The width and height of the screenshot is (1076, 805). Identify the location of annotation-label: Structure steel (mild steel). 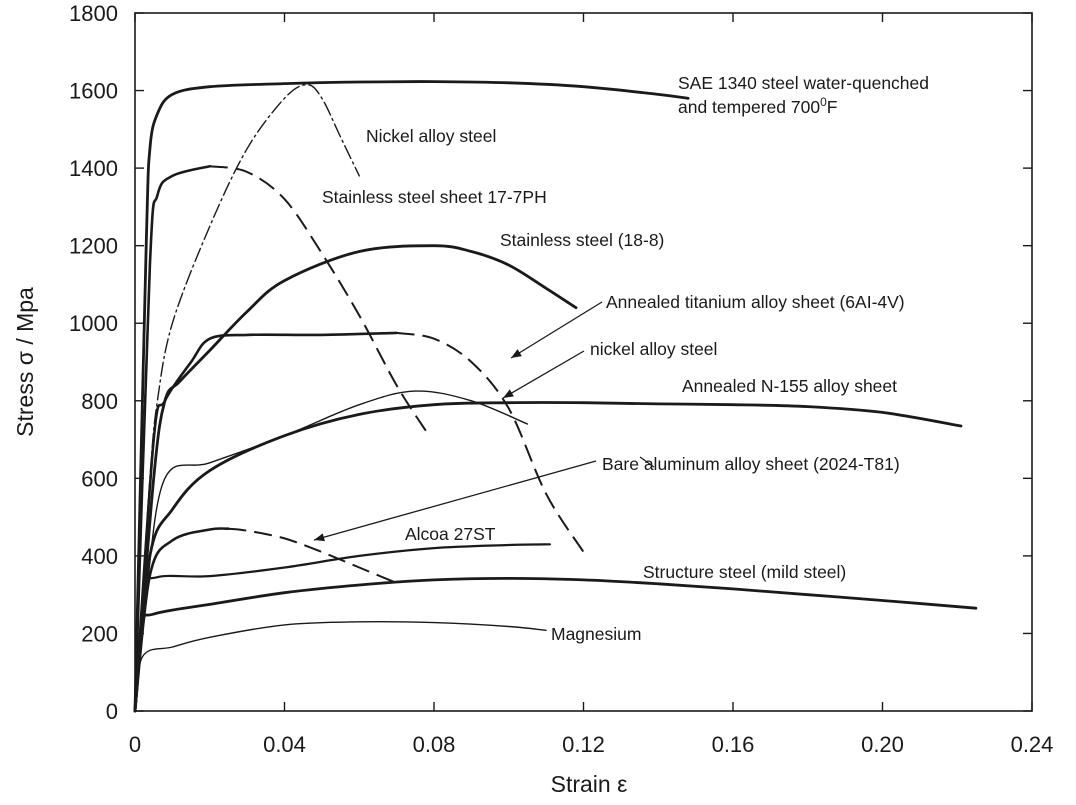
(744, 572).